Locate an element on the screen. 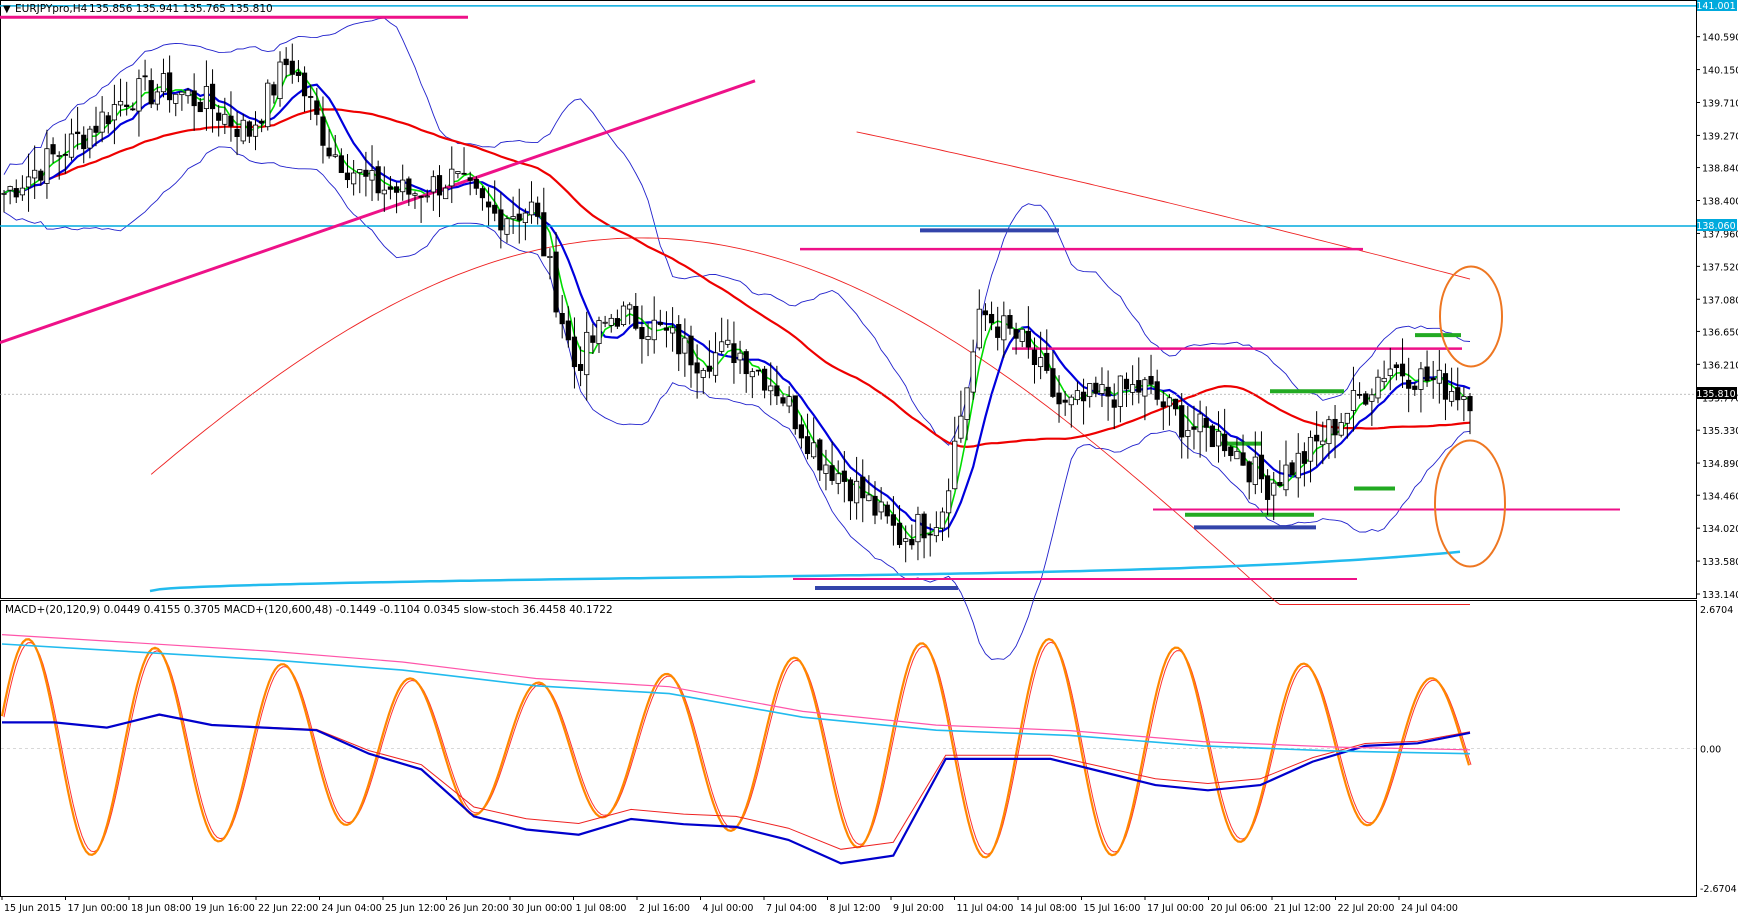 Image resolution: width=1738 pixels, height=921 pixels. long-term-cyan-curve is located at coordinates (805, 571).